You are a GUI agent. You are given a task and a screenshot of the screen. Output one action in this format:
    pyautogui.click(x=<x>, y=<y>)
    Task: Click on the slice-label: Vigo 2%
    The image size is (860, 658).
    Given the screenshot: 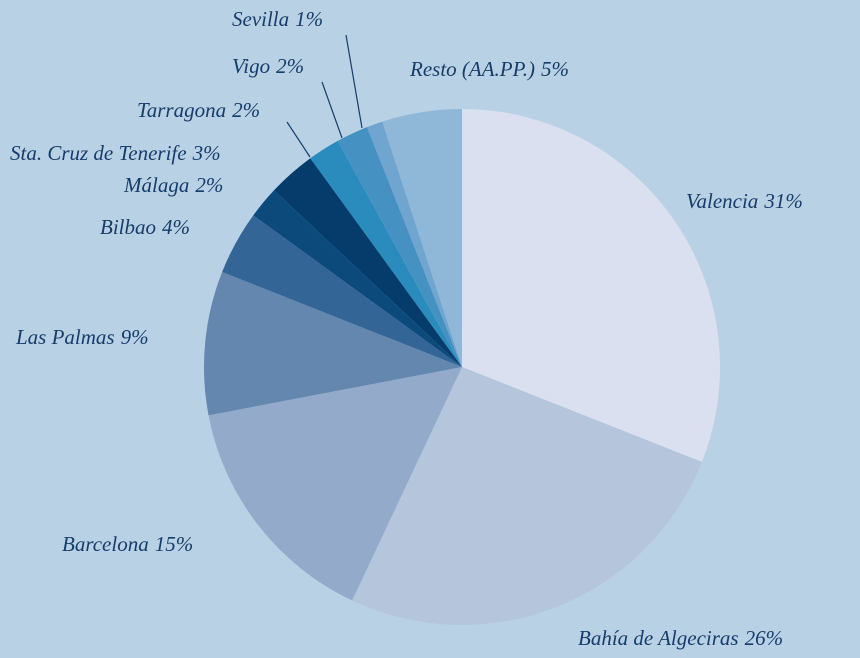 What is the action you would take?
    pyautogui.click(x=268, y=66)
    